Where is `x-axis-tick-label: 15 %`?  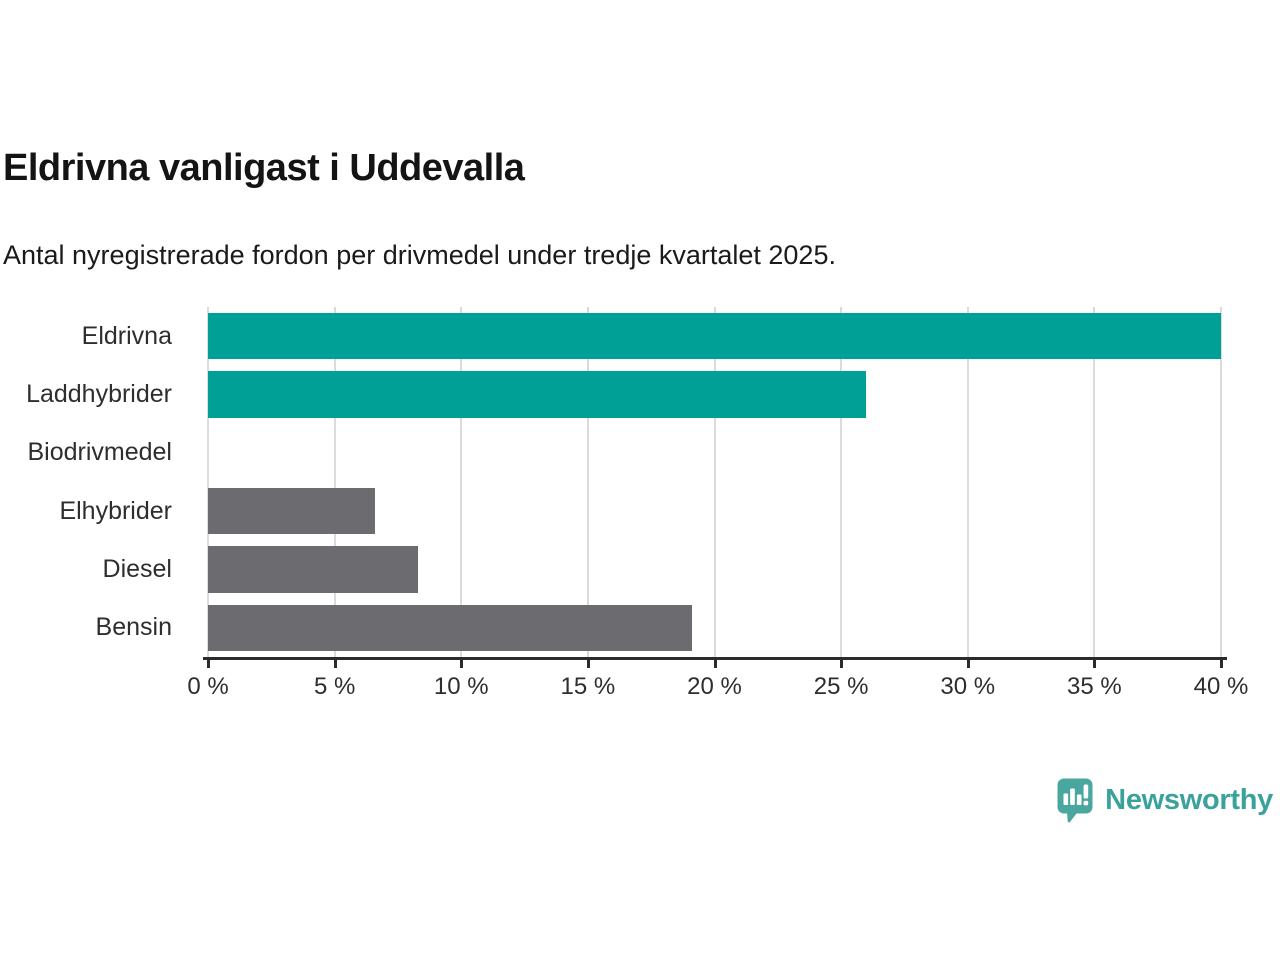 x-axis-tick-label: 15 % is located at coordinates (588, 686).